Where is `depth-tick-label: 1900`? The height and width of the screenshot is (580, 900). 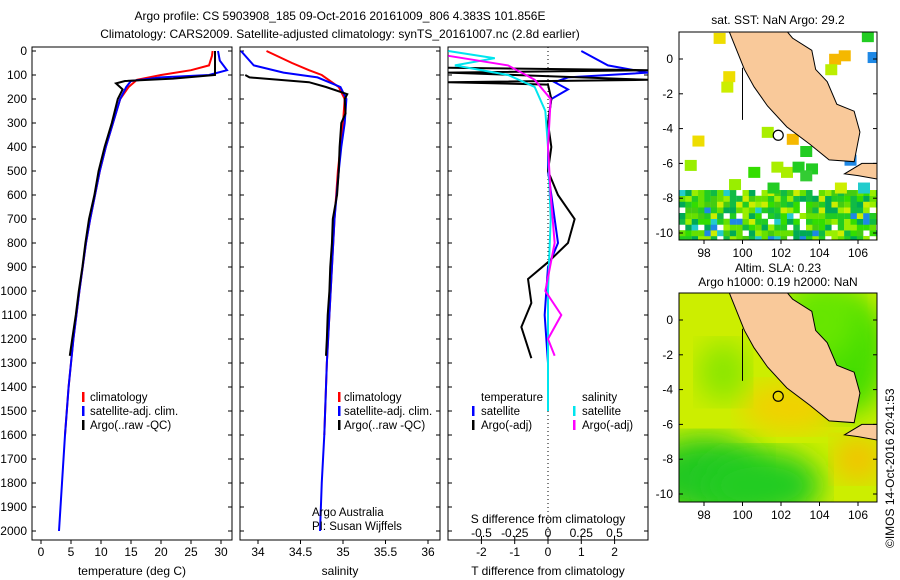
depth-tick-label: 1900 is located at coordinates (13, 507).